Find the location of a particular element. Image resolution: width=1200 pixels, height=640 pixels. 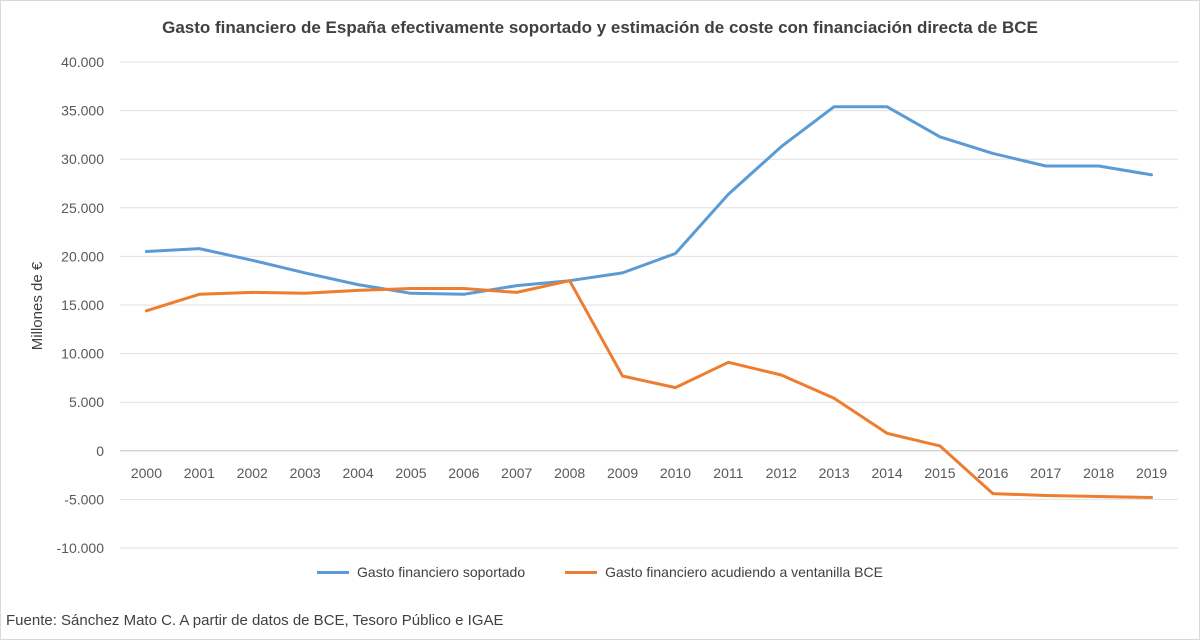

y-tick-label: 15.000 is located at coordinates (82, 305).